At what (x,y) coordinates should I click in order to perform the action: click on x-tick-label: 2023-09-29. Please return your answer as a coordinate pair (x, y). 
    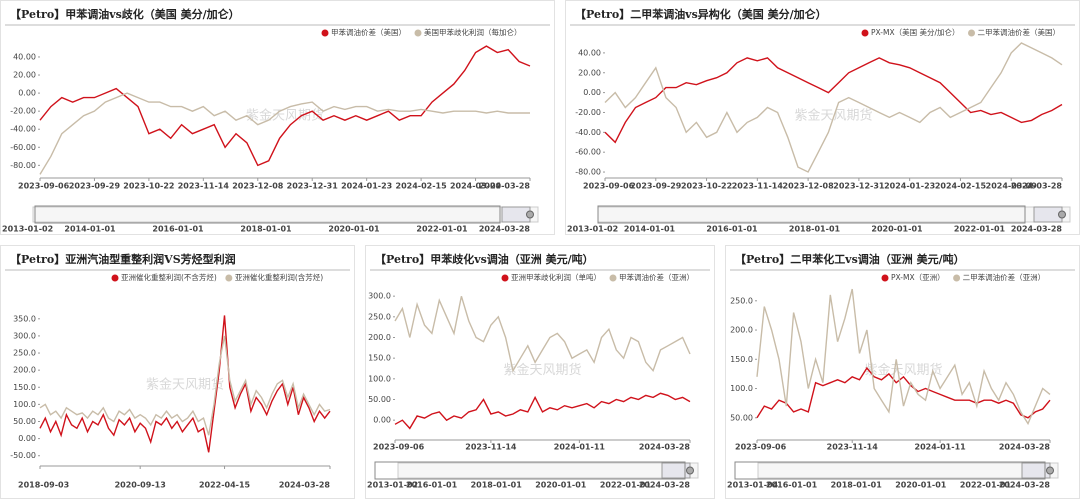
    Looking at the image, I should click on (656, 186).